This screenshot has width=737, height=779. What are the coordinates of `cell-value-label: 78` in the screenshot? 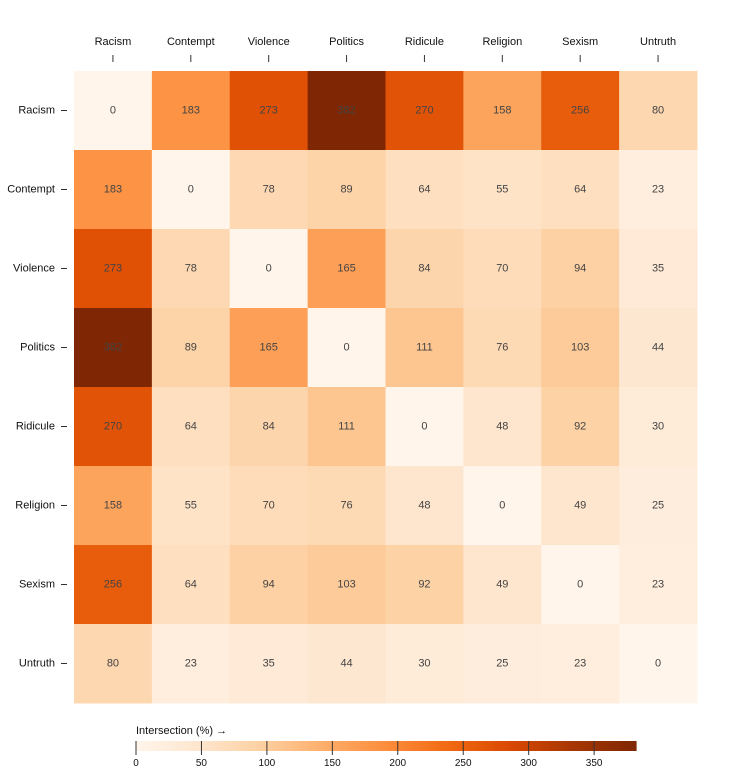 It's located at (191, 269).